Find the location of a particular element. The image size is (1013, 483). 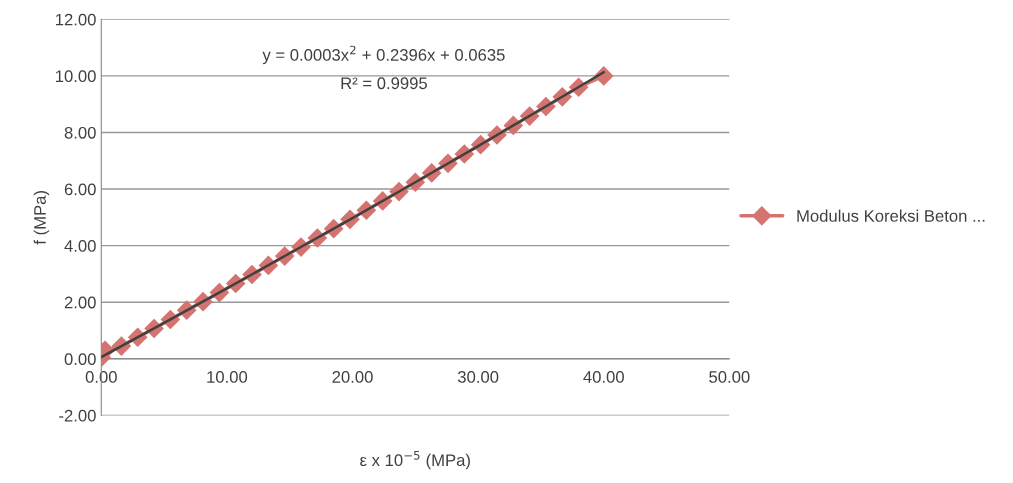

x-tick-label: 10.00 is located at coordinates (227, 377).